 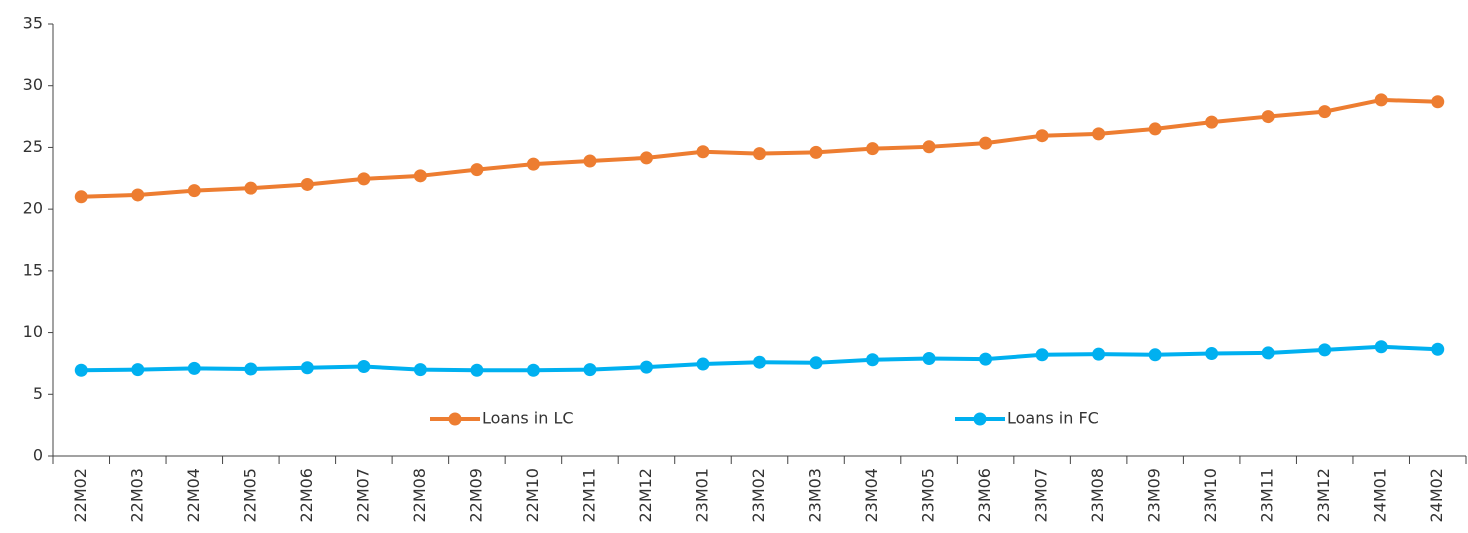 What do you see at coordinates (475, 495) in the screenshot?
I see `x-tick-label: 22M09` at bounding box center [475, 495].